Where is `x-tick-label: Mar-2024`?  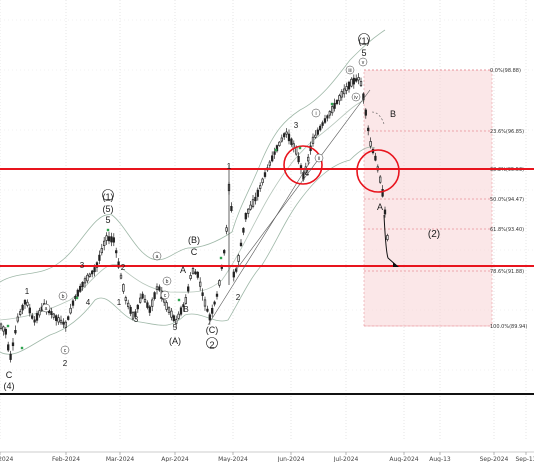
x-tick-label: Mar-2024 is located at coordinates (120, 459).